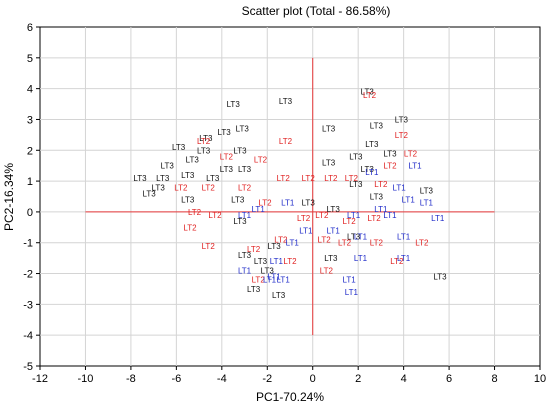  What do you see at coordinates (267, 379) in the screenshot?
I see `x-tick-label: -2` at bounding box center [267, 379].